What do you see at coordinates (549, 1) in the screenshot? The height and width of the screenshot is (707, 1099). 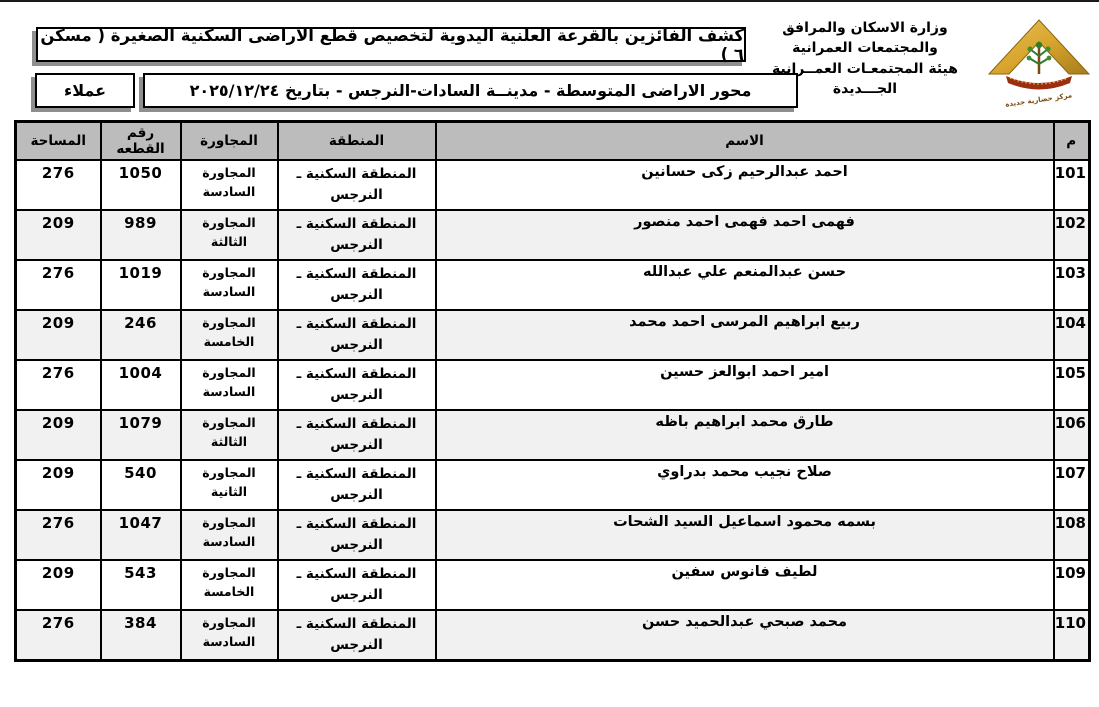 I see `page-top-rule` at bounding box center [549, 1].